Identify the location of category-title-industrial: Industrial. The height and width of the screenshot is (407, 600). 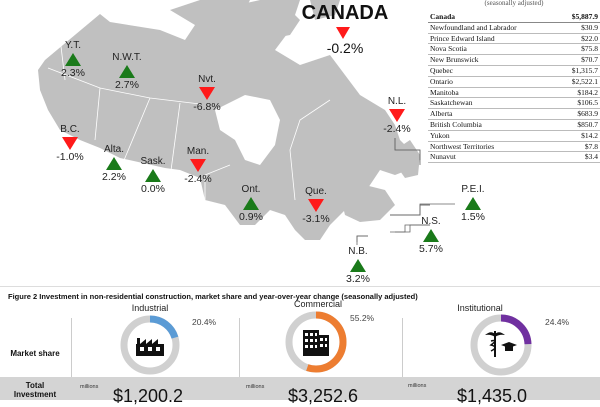
(150, 308).